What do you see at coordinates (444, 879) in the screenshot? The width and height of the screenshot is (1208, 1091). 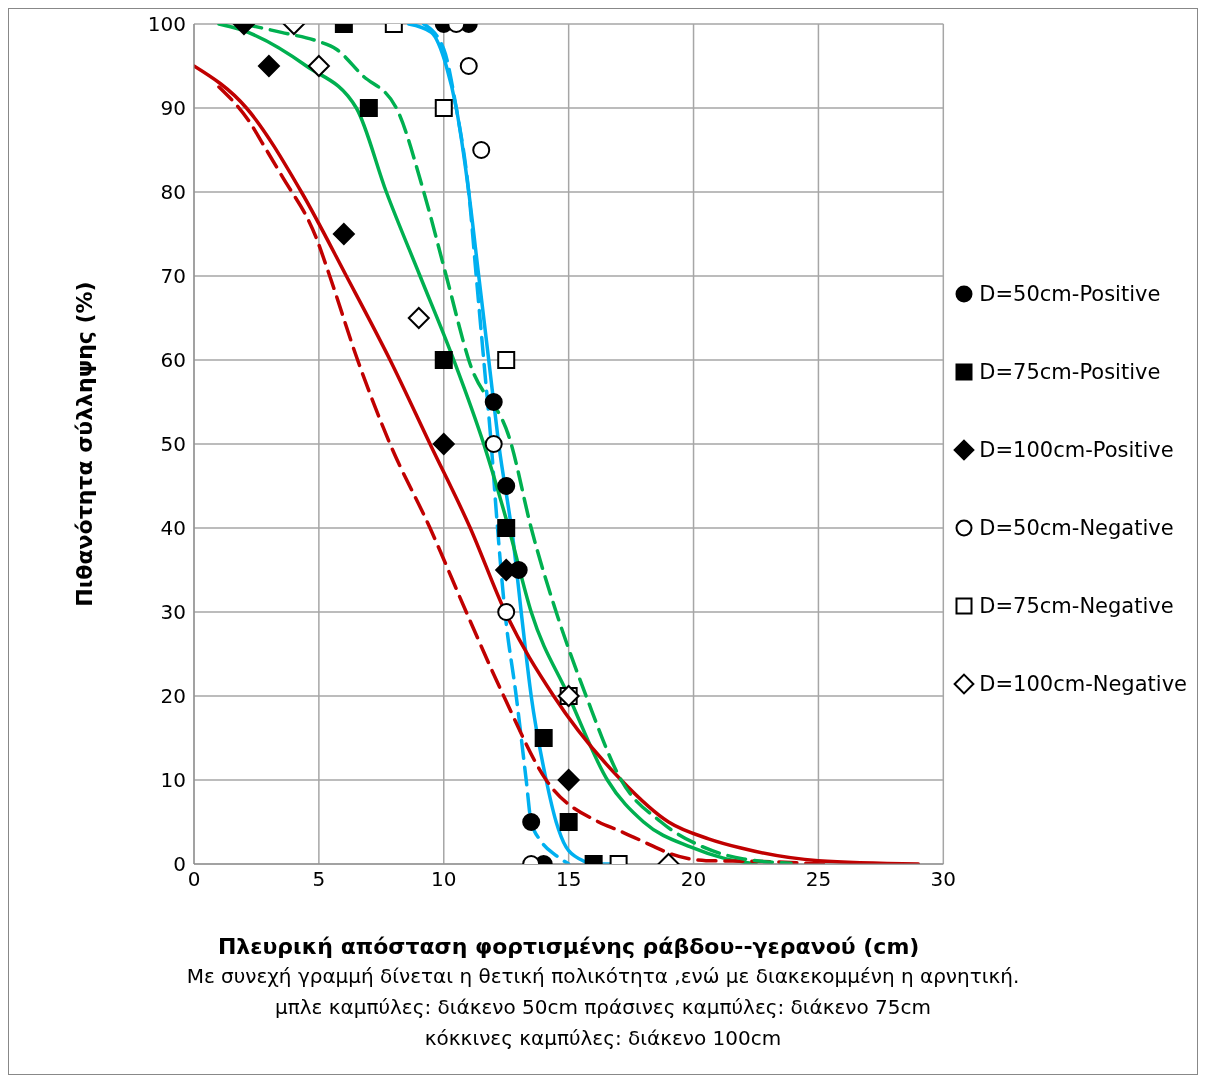 I see `x-tick-label: 10` at bounding box center [444, 879].